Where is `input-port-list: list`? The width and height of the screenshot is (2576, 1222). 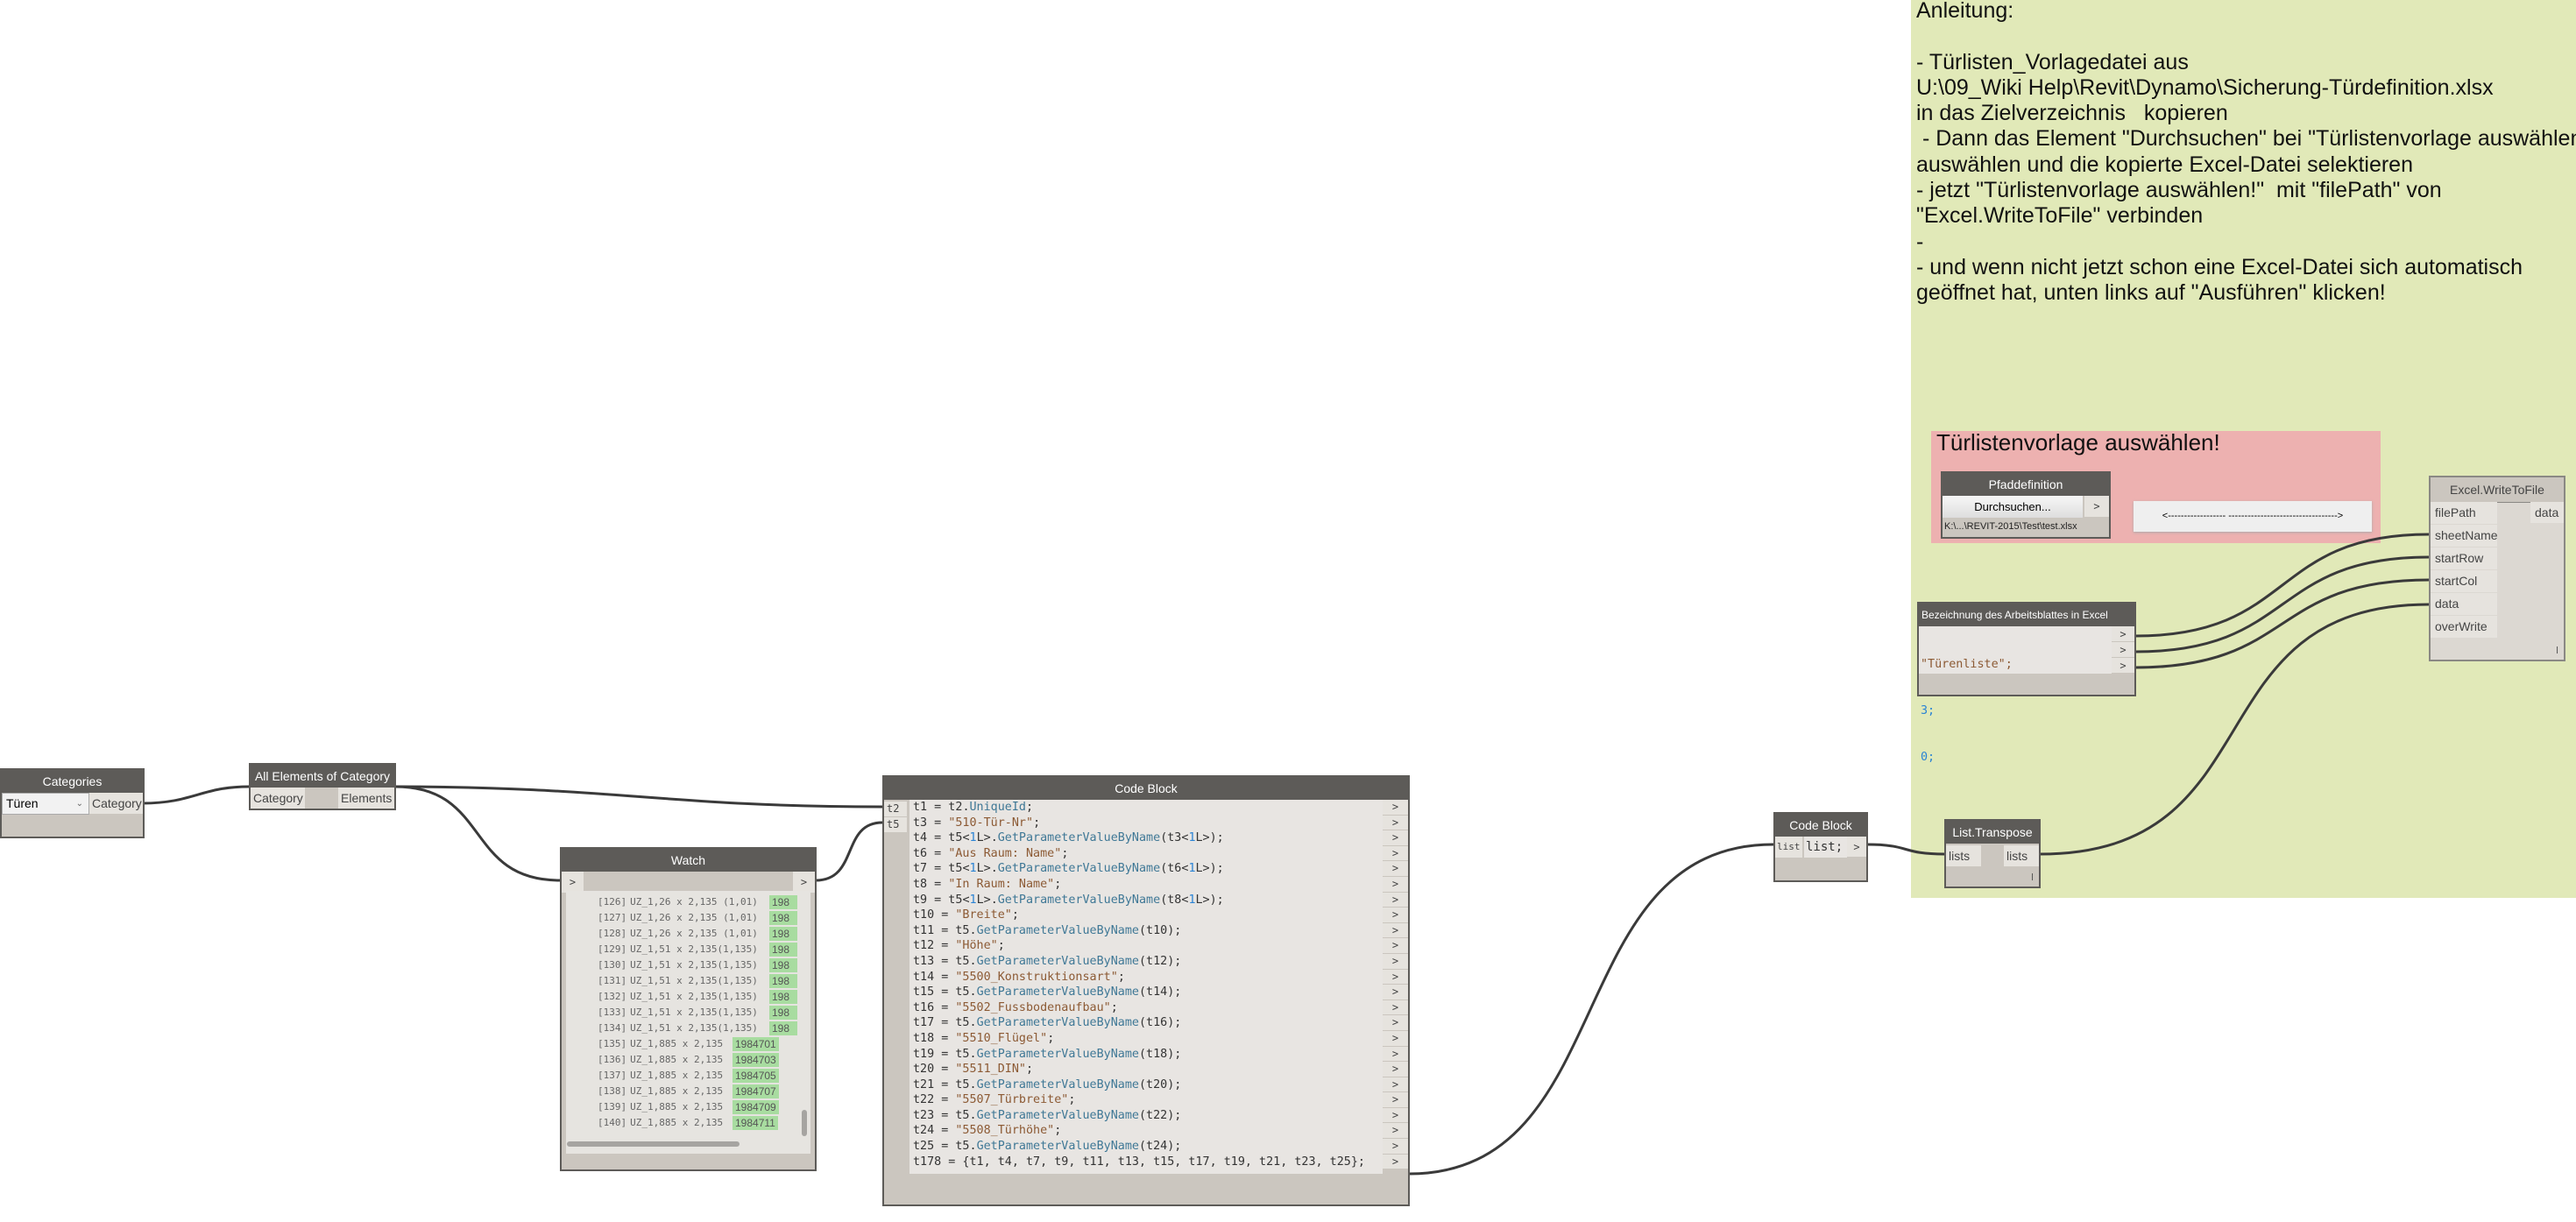
input-port-list: list is located at coordinates (1788, 847).